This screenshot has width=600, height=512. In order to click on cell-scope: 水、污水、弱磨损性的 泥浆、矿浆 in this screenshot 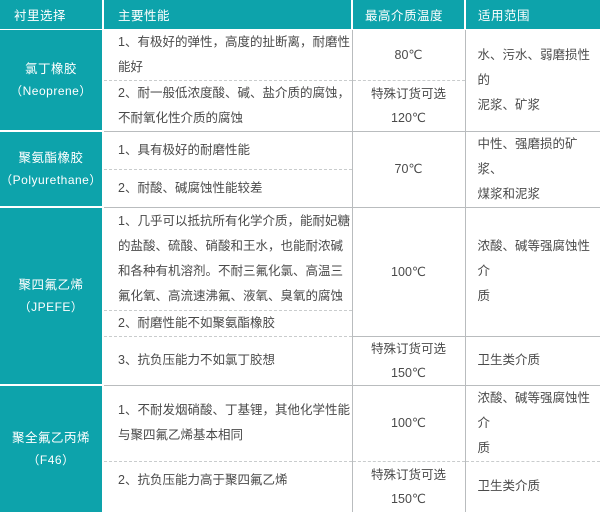, I will do `click(532, 80)`.